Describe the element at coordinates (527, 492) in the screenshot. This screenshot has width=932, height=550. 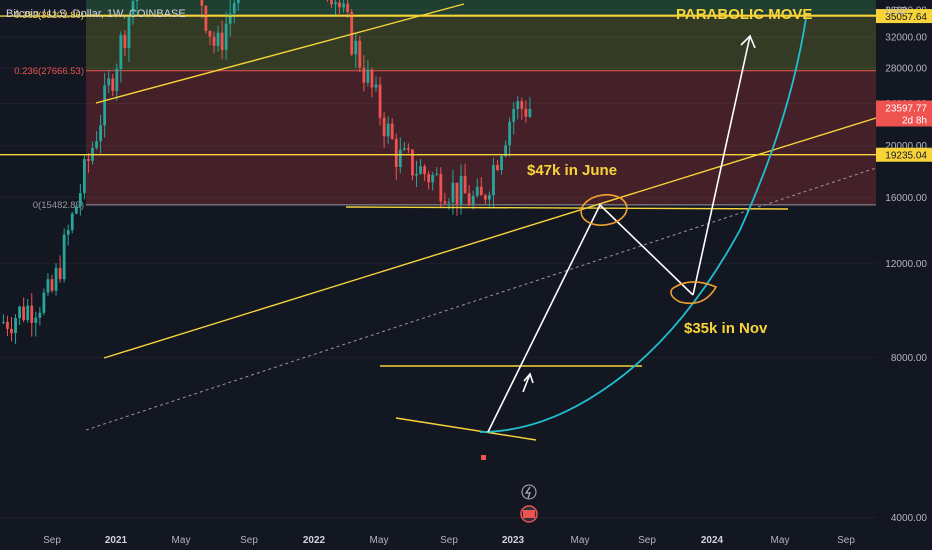
I see `lightning-bolt` at that location.